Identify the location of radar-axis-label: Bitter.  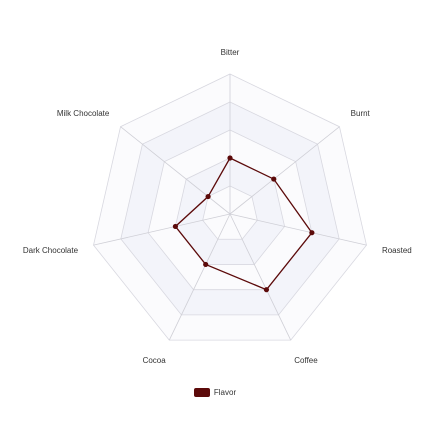
(230, 52).